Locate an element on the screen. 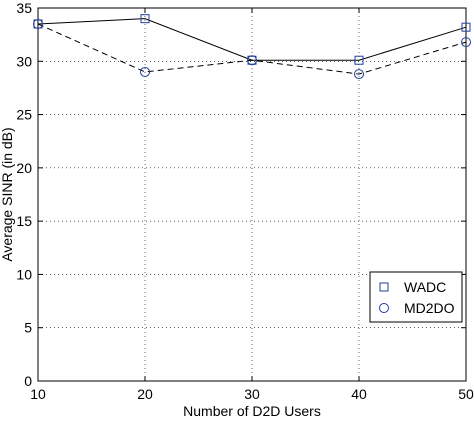 The height and width of the screenshot is (421, 474). x-tick-label: 50 is located at coordinates (466, 394).